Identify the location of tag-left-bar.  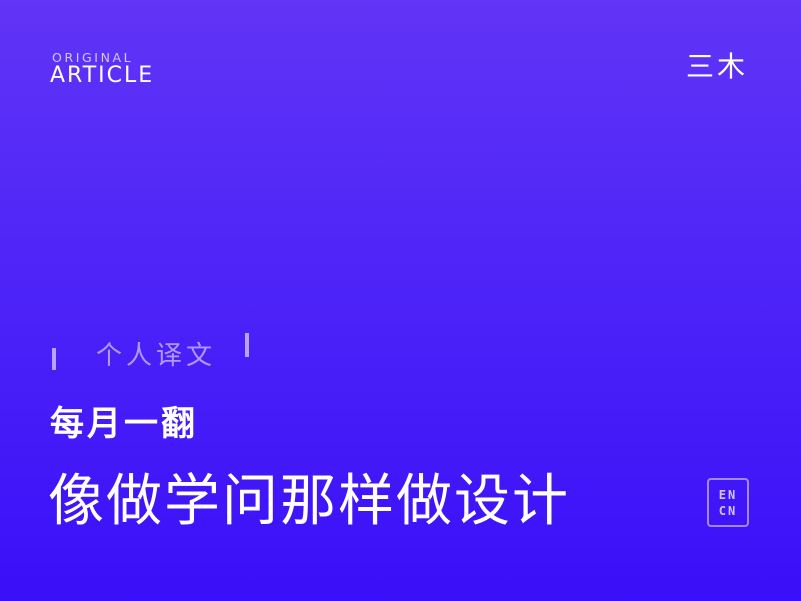
(54, 359).